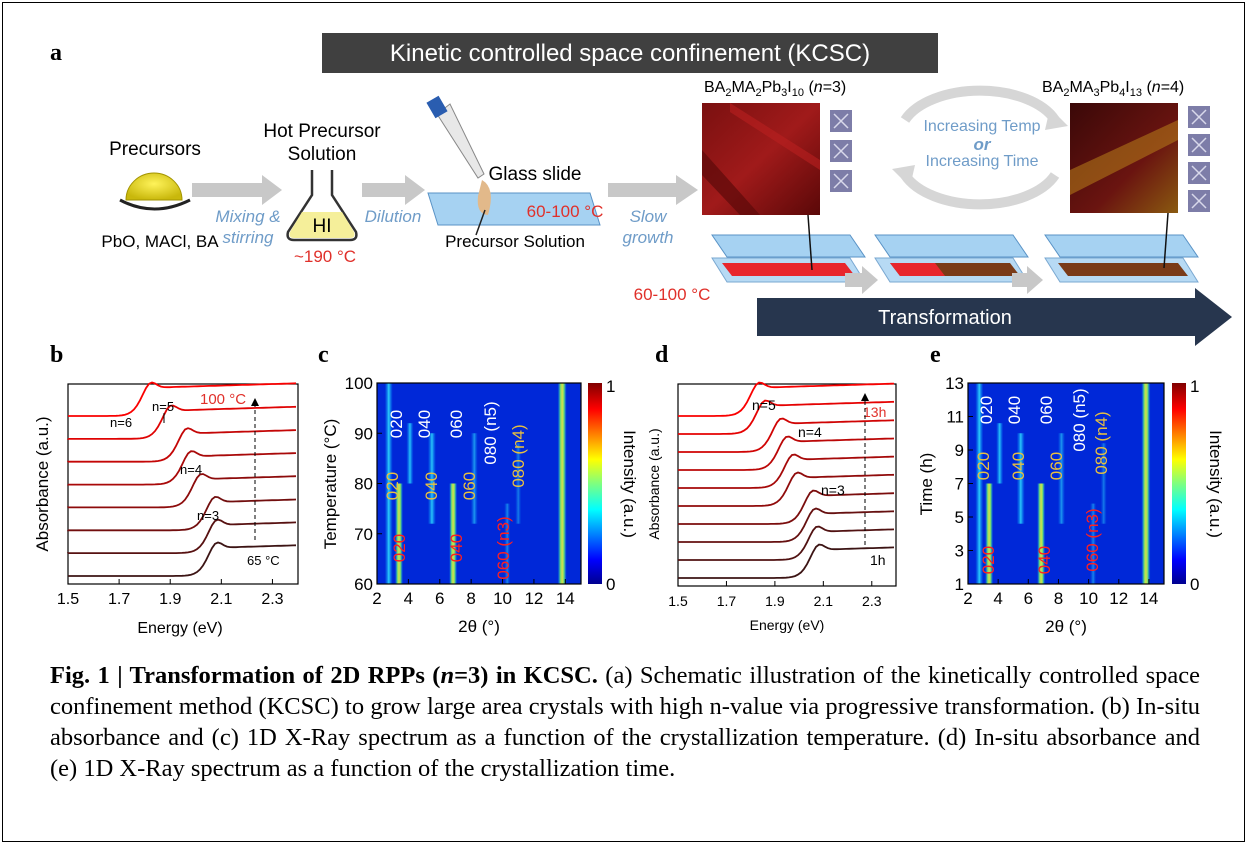  What do you see at coordinates (515, 241) in the screenshot?
I see `precursor-solution-label: Precursor Solution` at bounding box center [515, 241].